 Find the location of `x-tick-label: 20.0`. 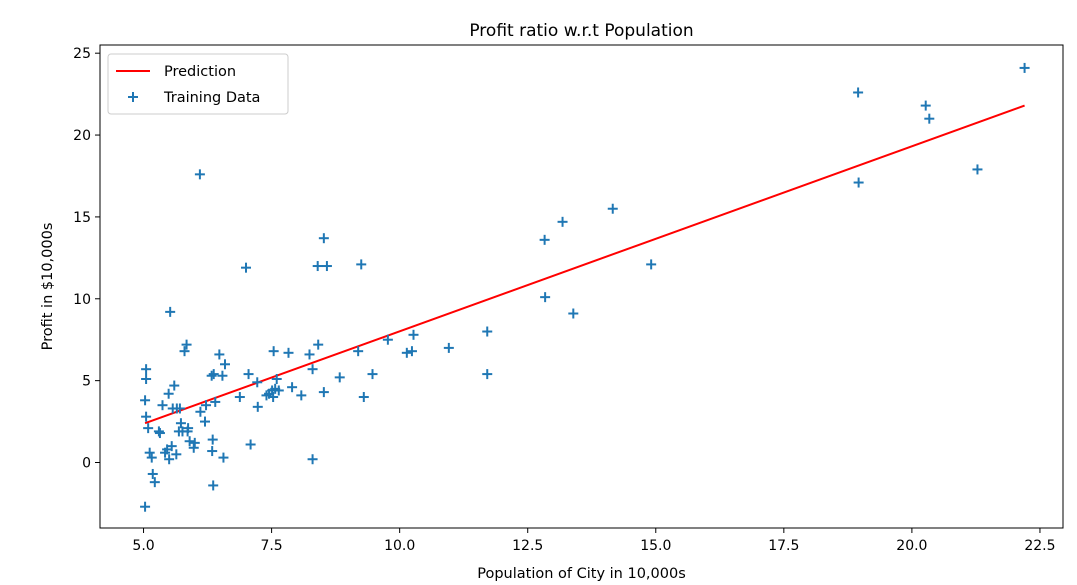

x-tick-label: 20.0 is located at coordinates (911, 546).